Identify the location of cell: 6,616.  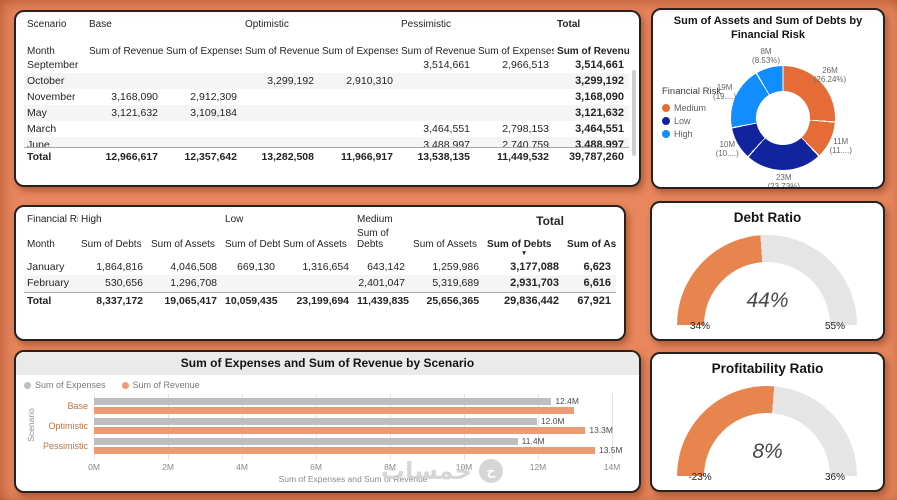
(597, 283).